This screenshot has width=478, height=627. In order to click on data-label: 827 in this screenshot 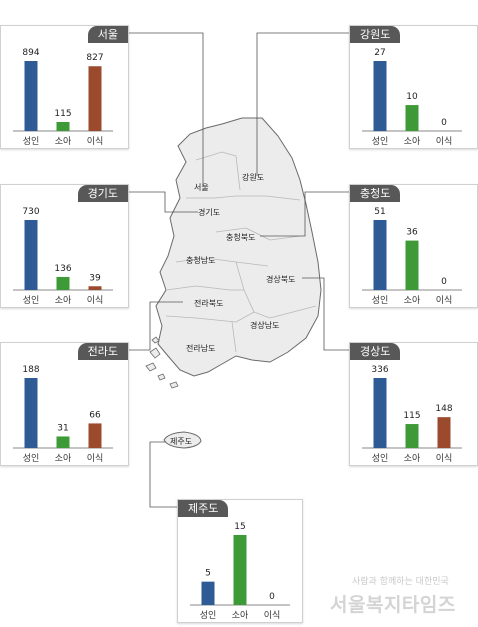, I will do `click(94, 58)`.